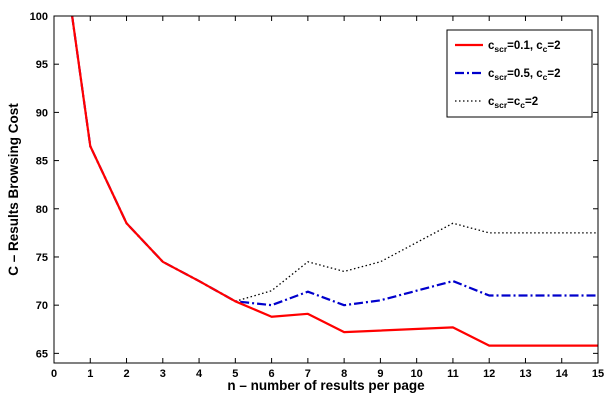  What do you see at coordinates (513, 103) in the screenshot?
I see `legend-label-3: cscr=cc=2` at bounding box center [513, 103].